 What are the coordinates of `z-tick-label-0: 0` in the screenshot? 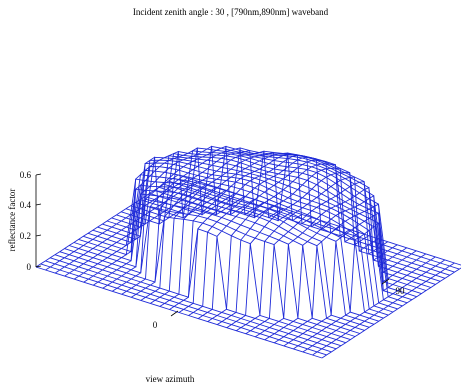 It's located at (29, 267).